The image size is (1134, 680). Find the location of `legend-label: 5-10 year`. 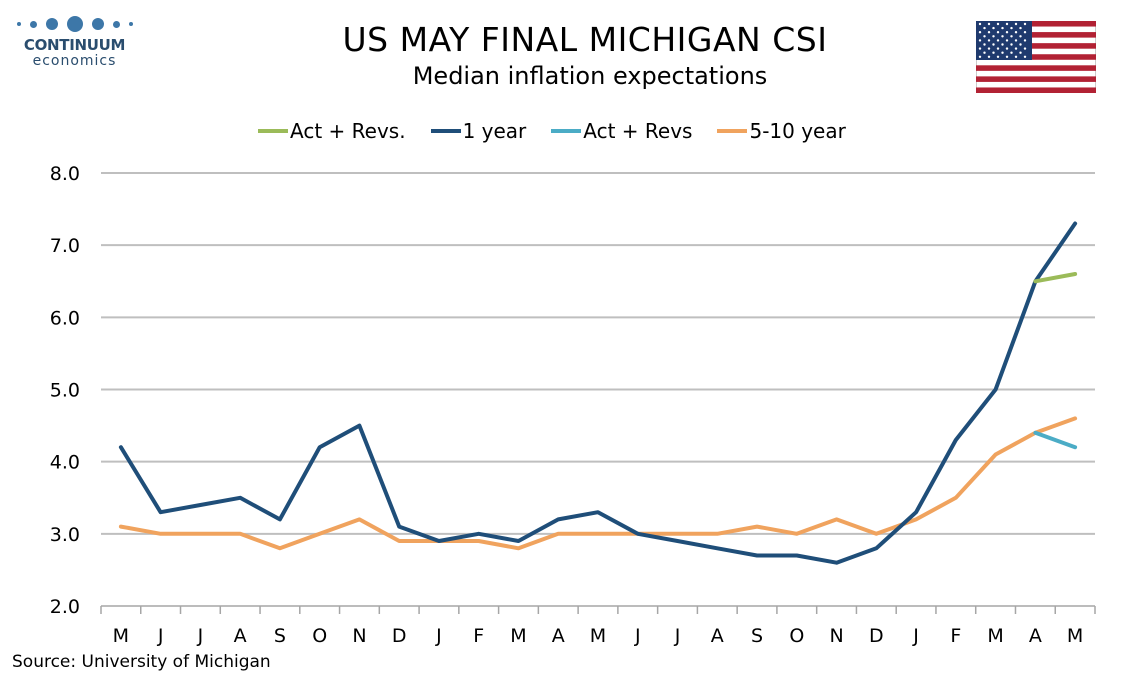

legend-label: 5-10 year is located at coordinates (797, 131).